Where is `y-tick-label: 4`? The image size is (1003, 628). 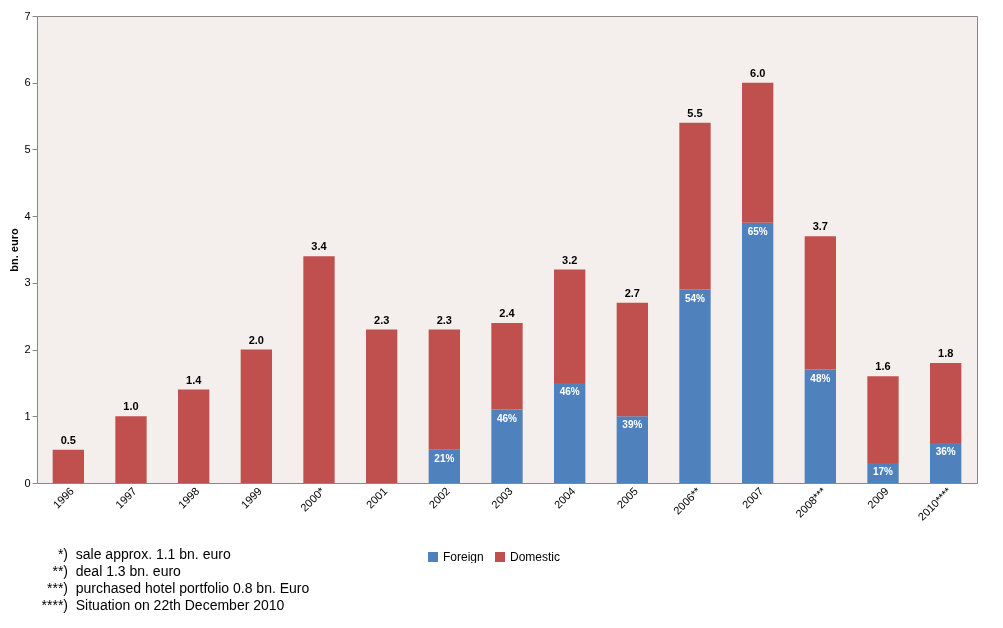
y-tick-label: 4 is located at coordinates (27, 215).